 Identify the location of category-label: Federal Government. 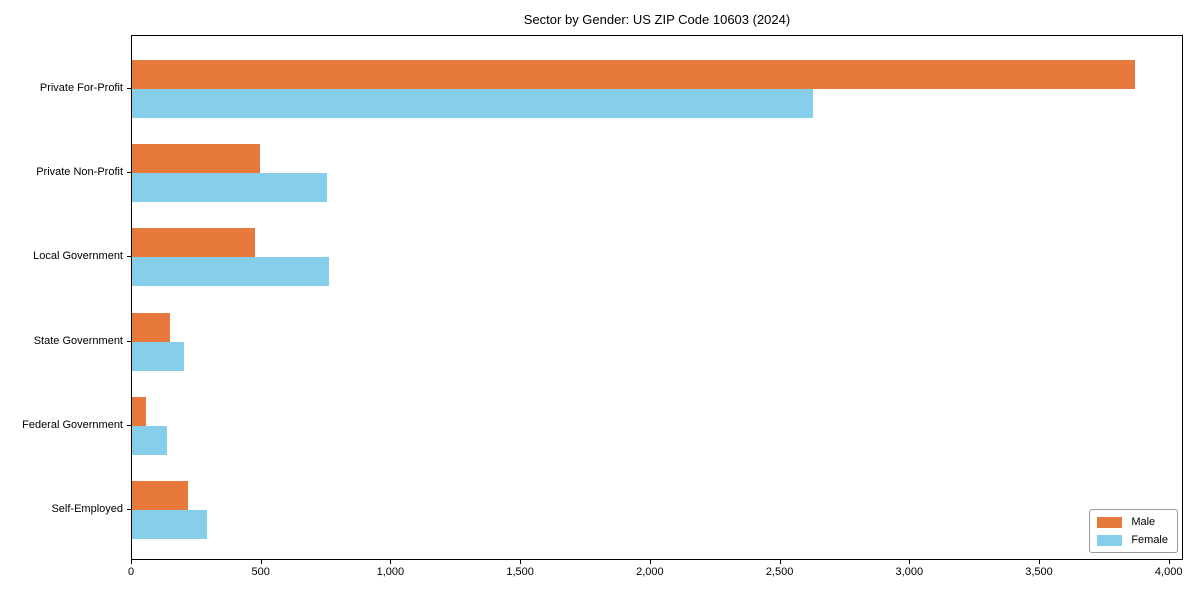
(72, 424).